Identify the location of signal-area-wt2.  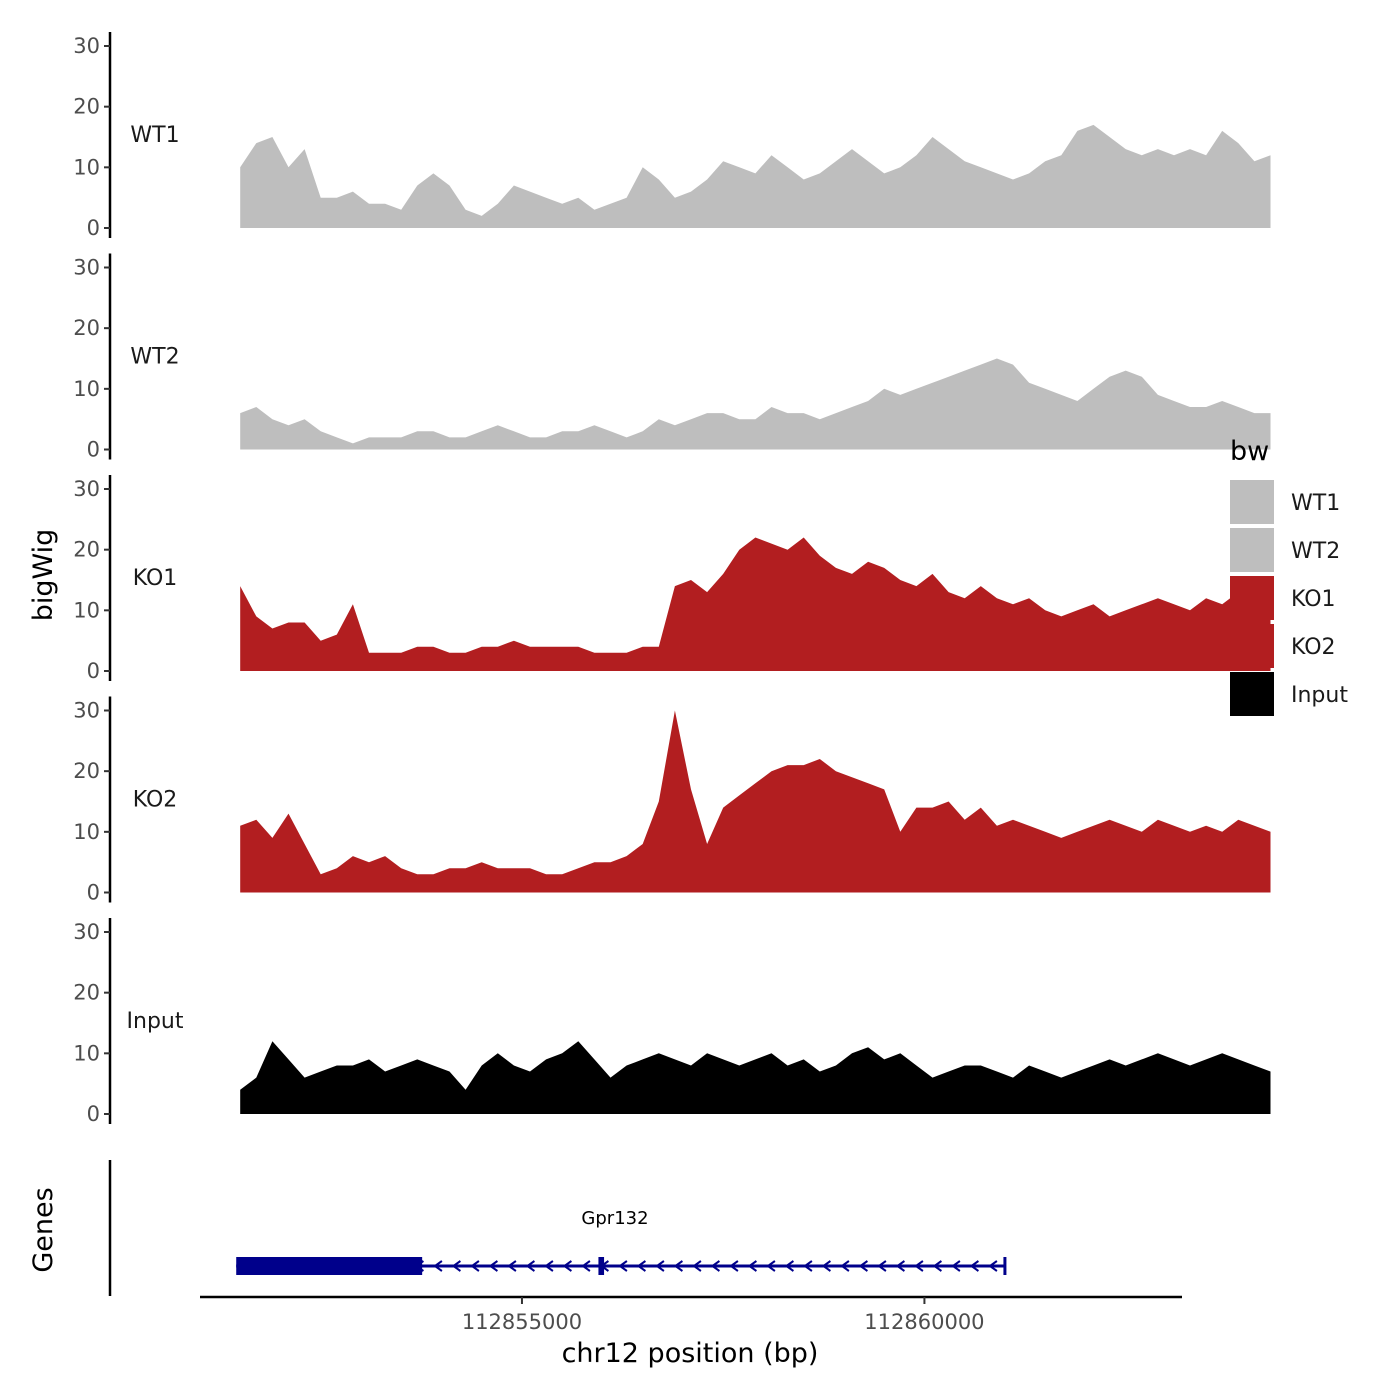
(755, 404).